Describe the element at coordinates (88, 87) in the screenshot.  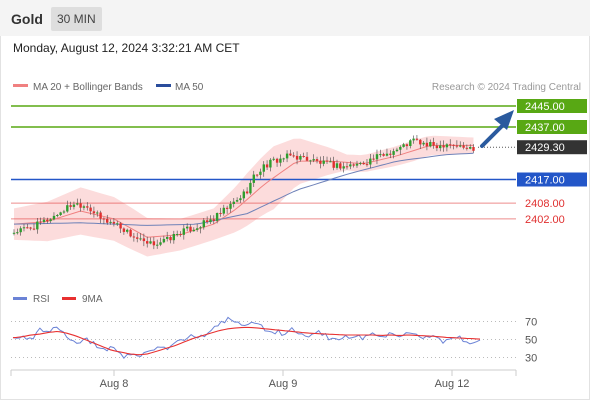
I see `ma20-legend-label: MA 20 + Bollinger Bands` at that location.